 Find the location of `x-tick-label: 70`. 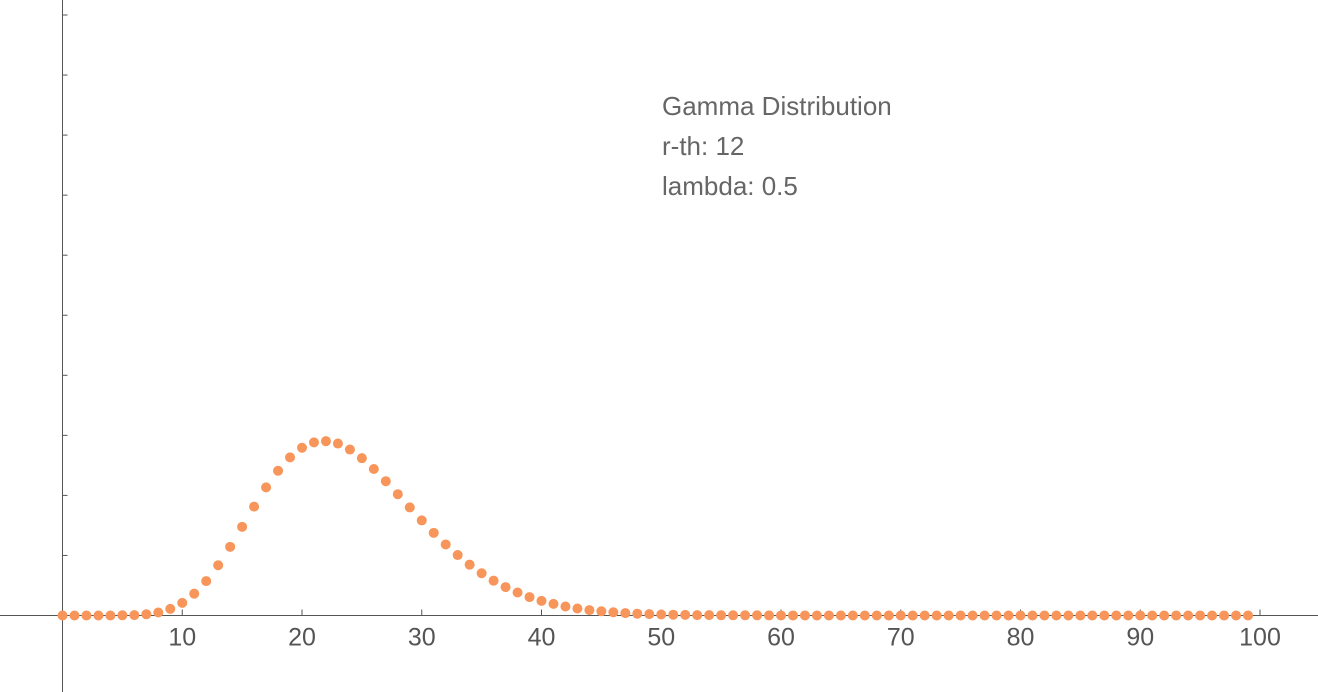

x-tick-label: 70 is located at coordinates (901, 638).